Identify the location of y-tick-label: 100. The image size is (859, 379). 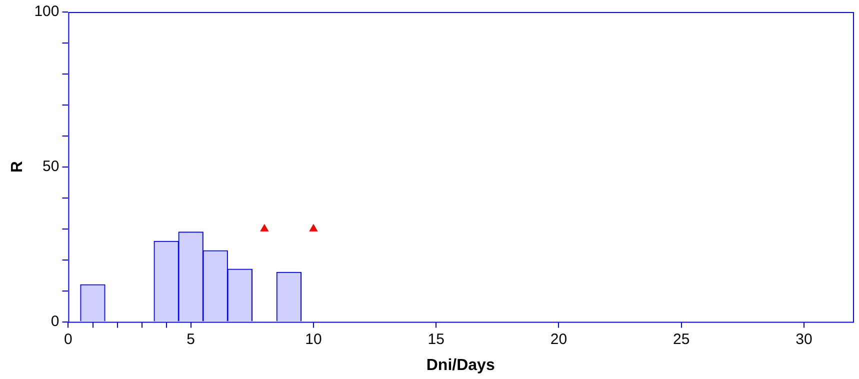
(47, 11).